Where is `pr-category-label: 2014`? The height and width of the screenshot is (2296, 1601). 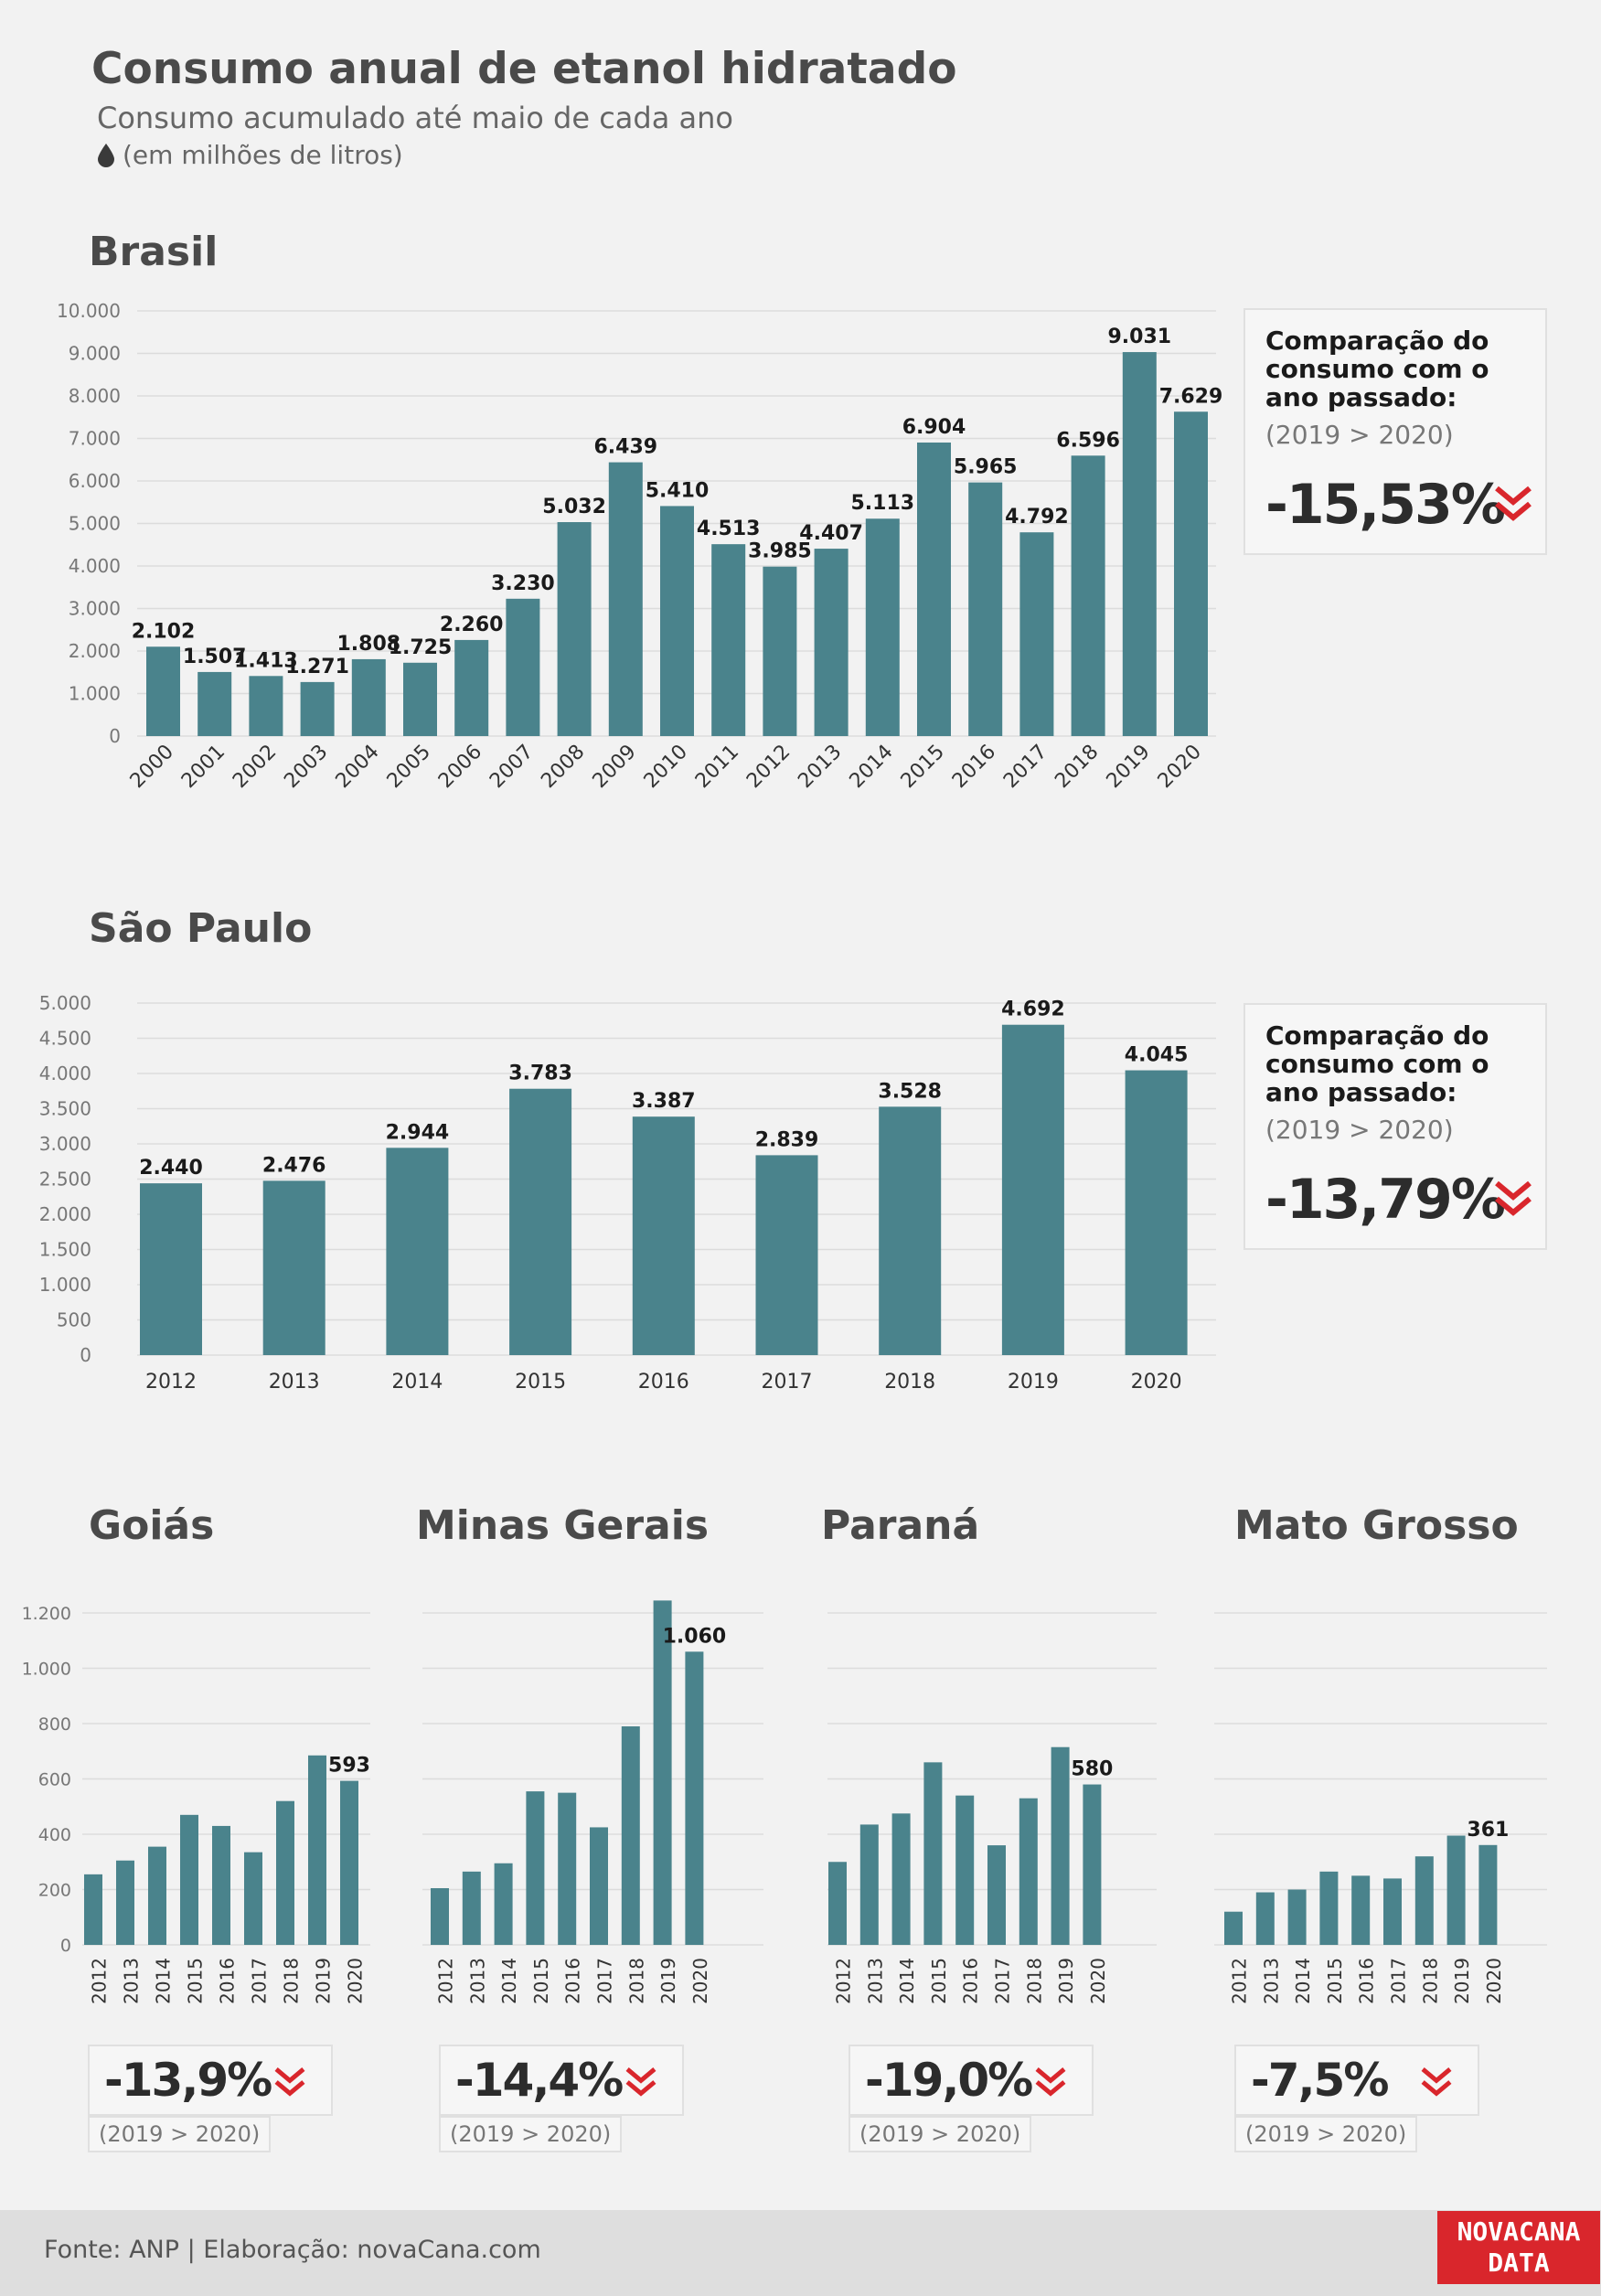
pr-category-label: 2014 is located at coordinates (907, 1981).